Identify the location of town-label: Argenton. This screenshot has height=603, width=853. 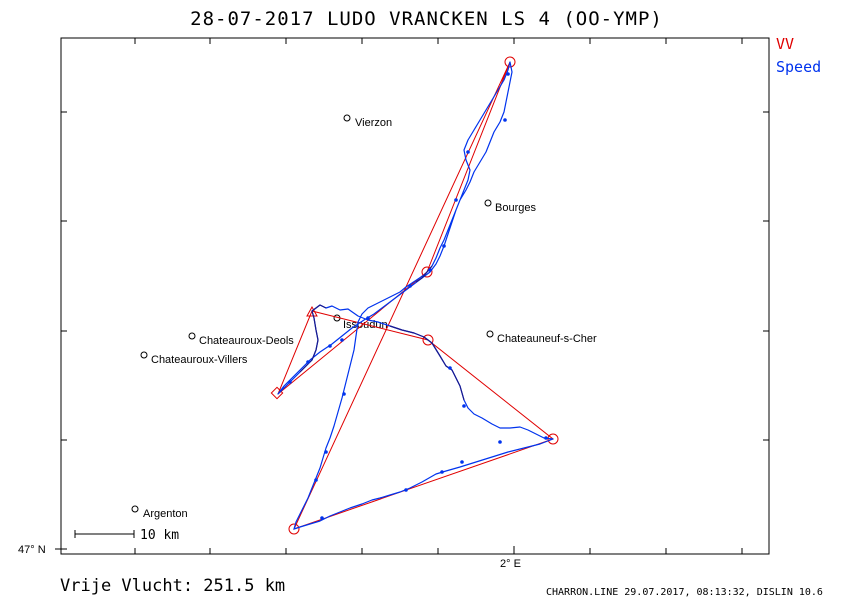
(165, 514).